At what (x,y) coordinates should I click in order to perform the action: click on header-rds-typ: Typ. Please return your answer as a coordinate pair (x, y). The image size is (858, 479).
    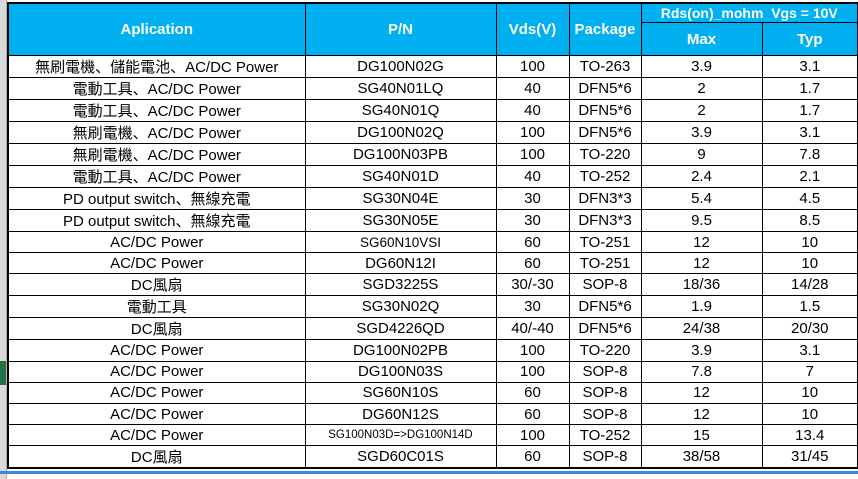
    Looking at the image, I should click on (809, 39).